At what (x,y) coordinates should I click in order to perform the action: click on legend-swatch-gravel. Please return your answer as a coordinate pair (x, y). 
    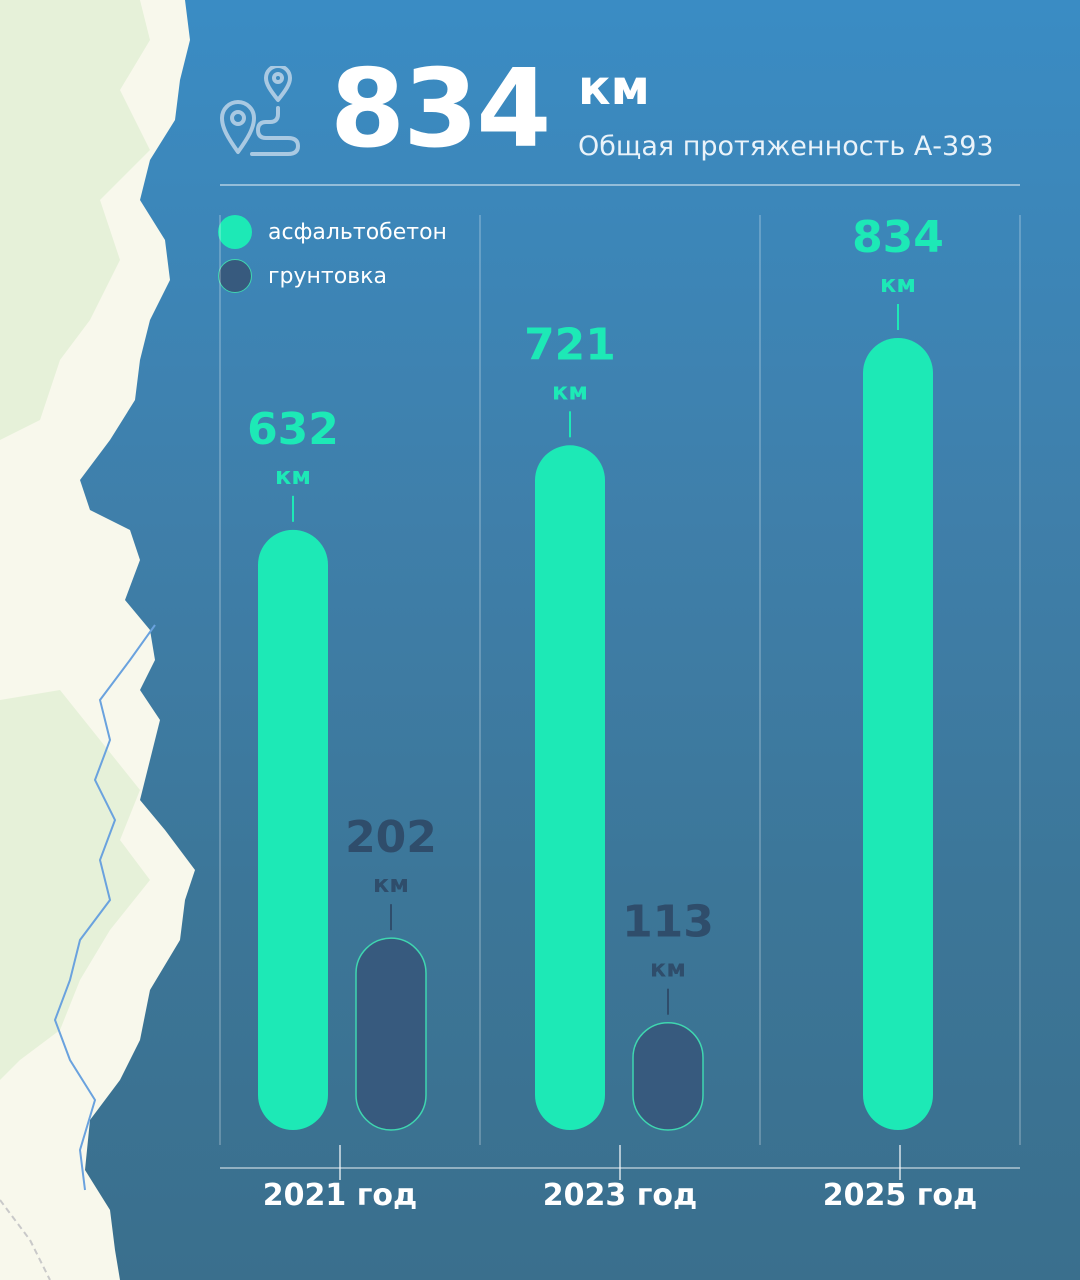
    Looking at the image, I should click on (235, 276).